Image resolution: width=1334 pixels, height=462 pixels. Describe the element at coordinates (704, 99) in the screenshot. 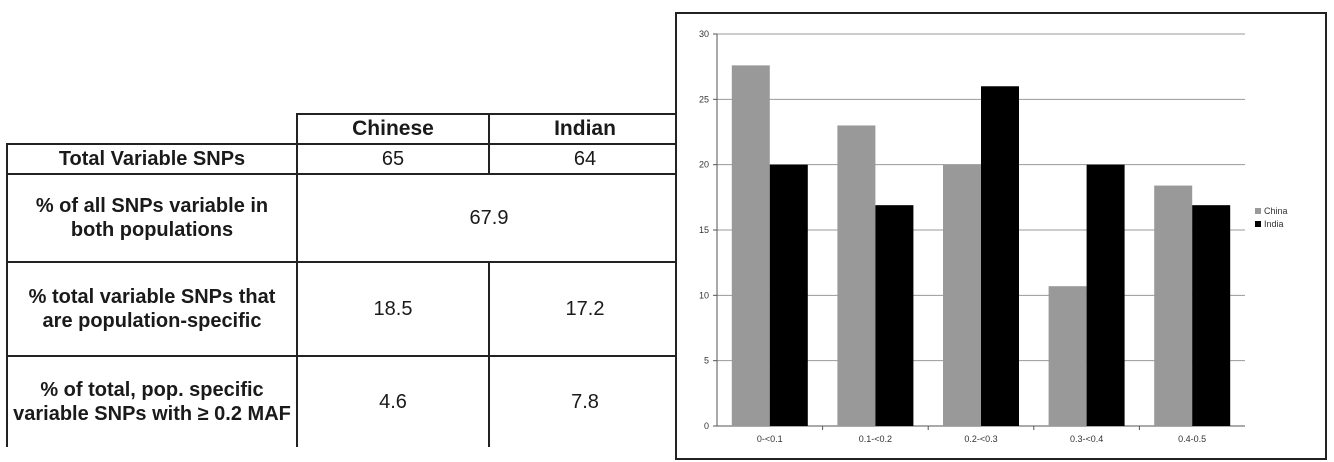

I see `y-tick-label: 25` at that location.